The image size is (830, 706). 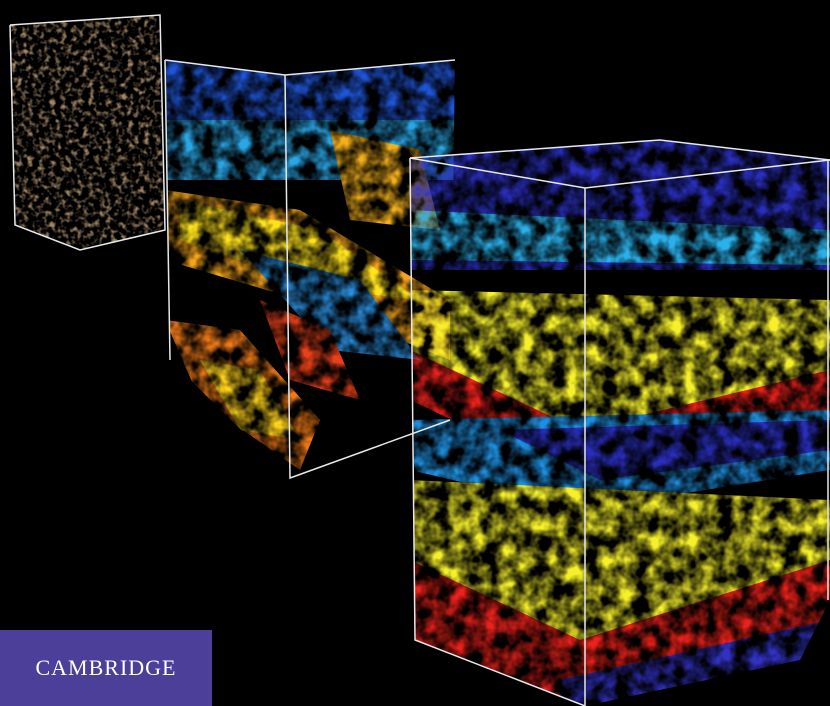 I want to click on small-box, so click(x=87, y=132).